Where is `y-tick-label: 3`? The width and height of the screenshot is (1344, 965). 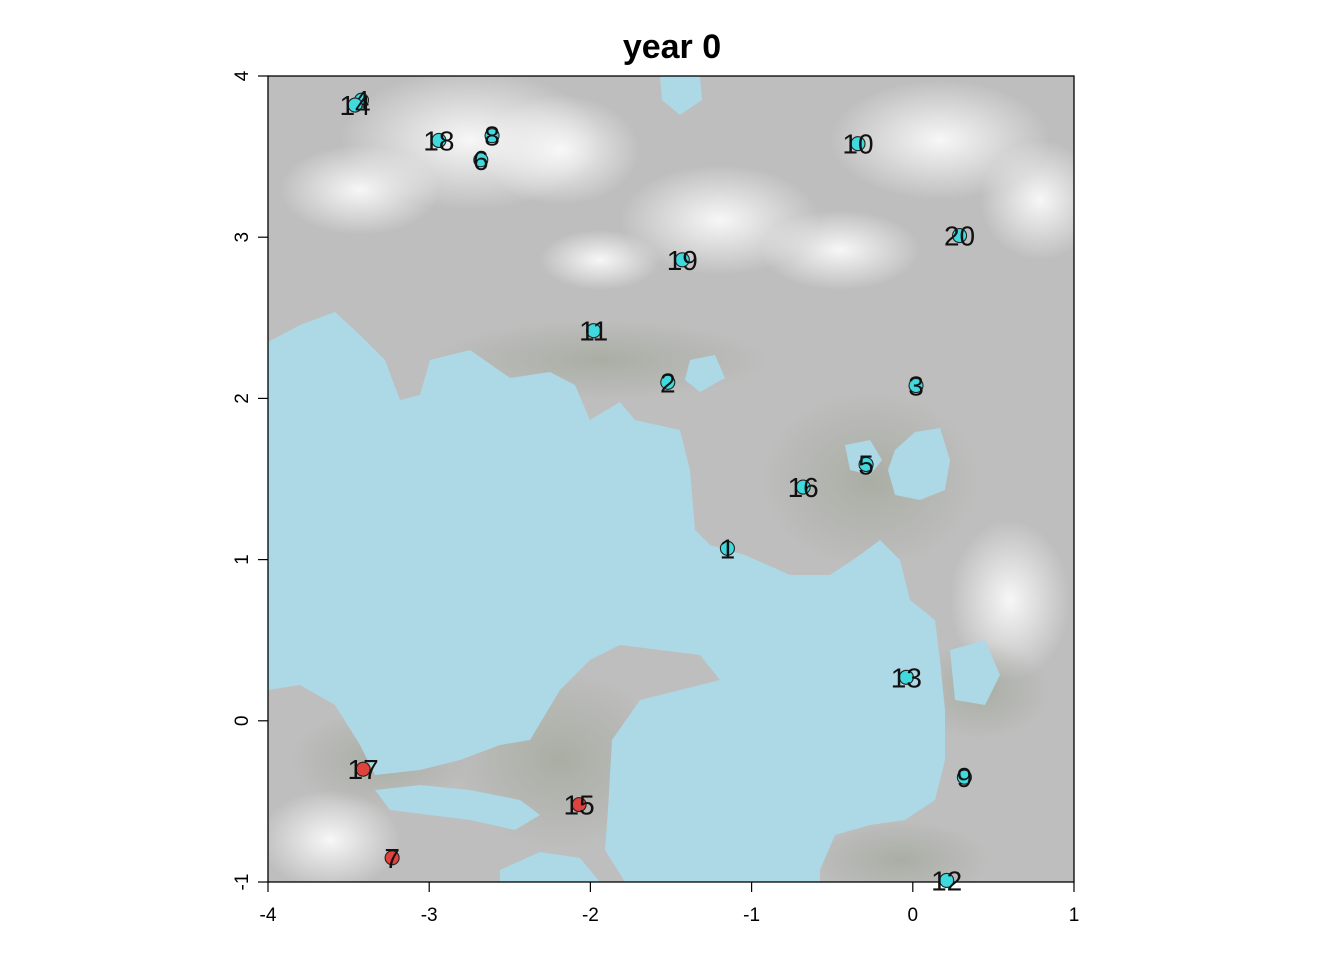
y-tick-label: 3 is located at coordinates (242, 237).